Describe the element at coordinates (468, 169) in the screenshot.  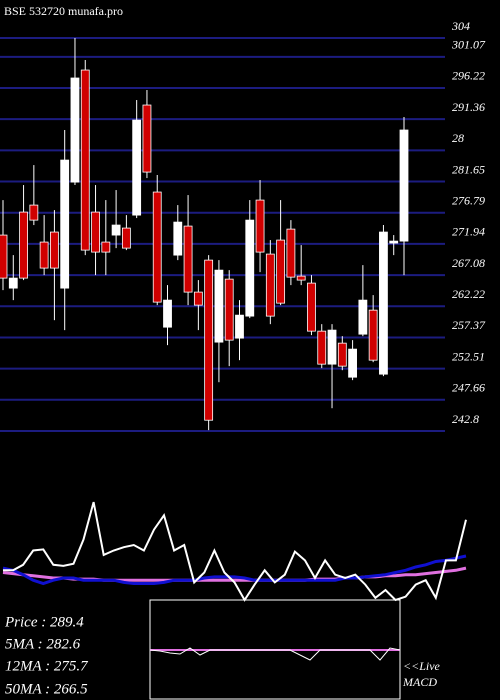
I see `y-tick-label: 281.65` at that location.